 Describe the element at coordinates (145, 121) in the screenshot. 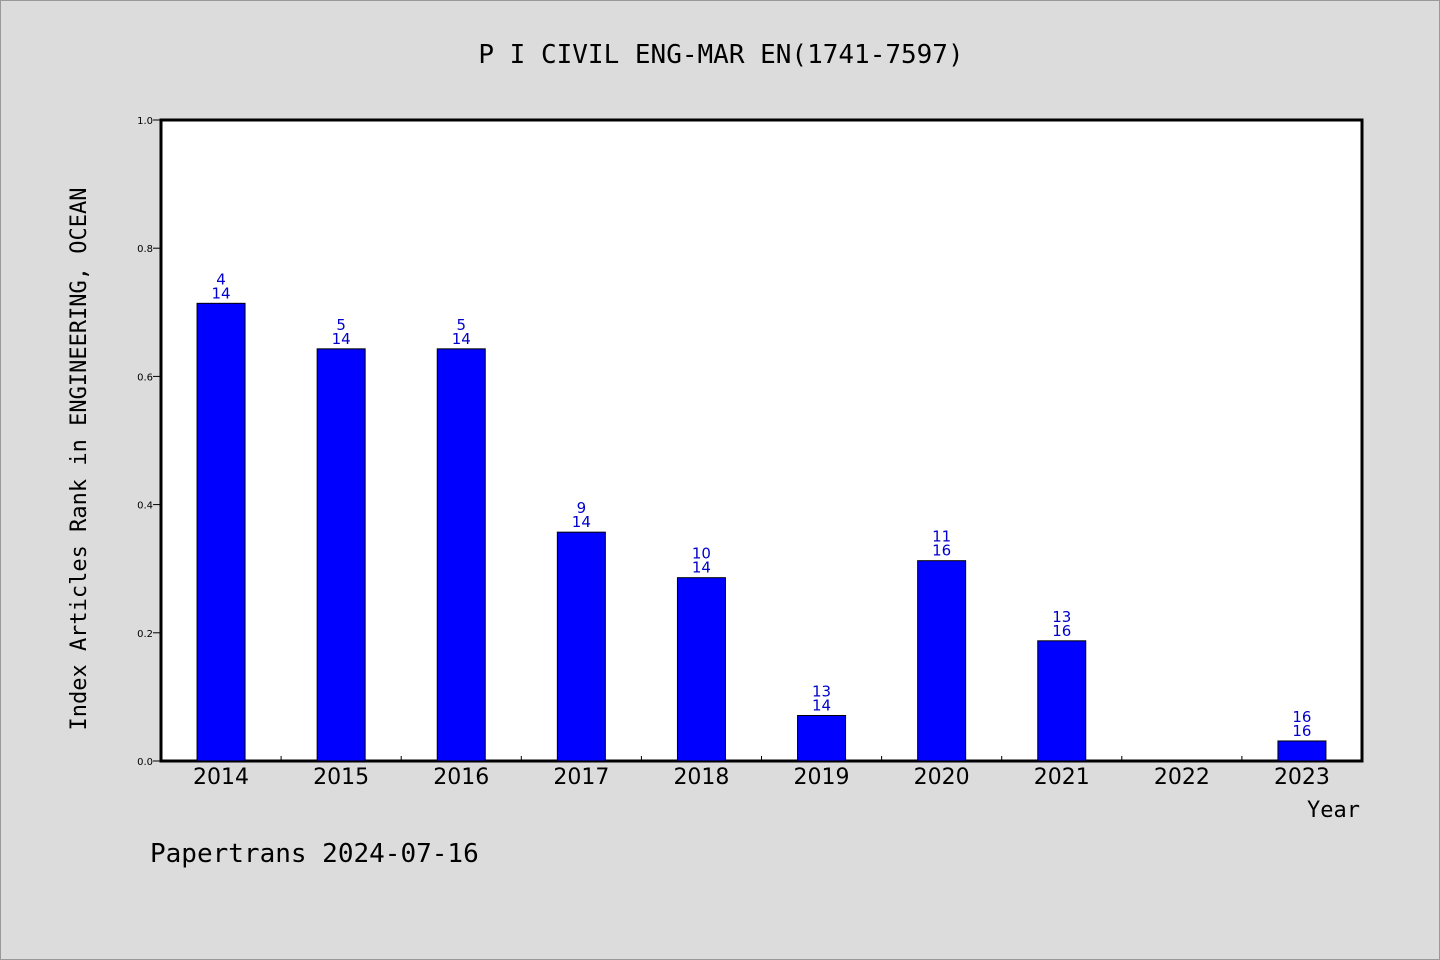

I see `y-tick-label: 1.0` at that location.